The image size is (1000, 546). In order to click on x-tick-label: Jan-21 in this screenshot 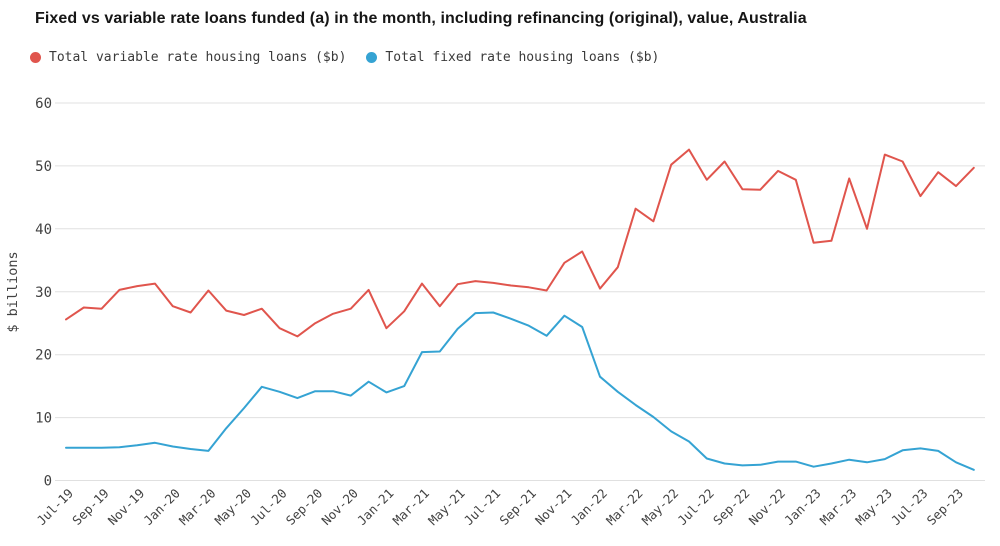, I will do `click(375, 507)`.